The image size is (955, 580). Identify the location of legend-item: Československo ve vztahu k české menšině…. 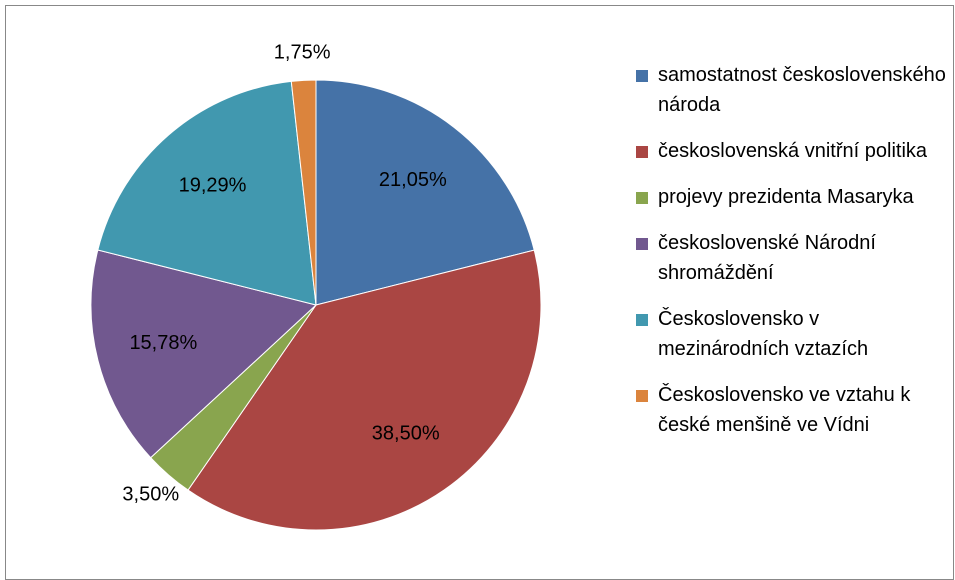
(791, 410).